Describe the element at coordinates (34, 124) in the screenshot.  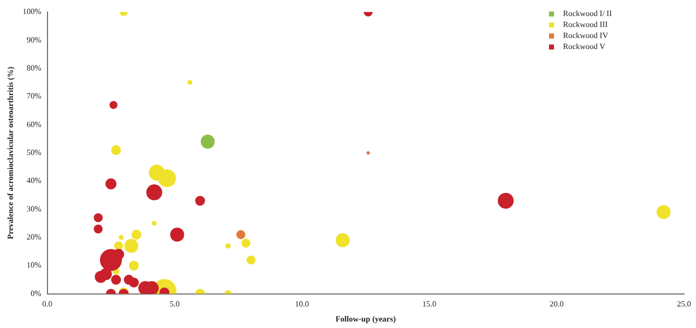
I see `y-tick-label: 60%` at that location.